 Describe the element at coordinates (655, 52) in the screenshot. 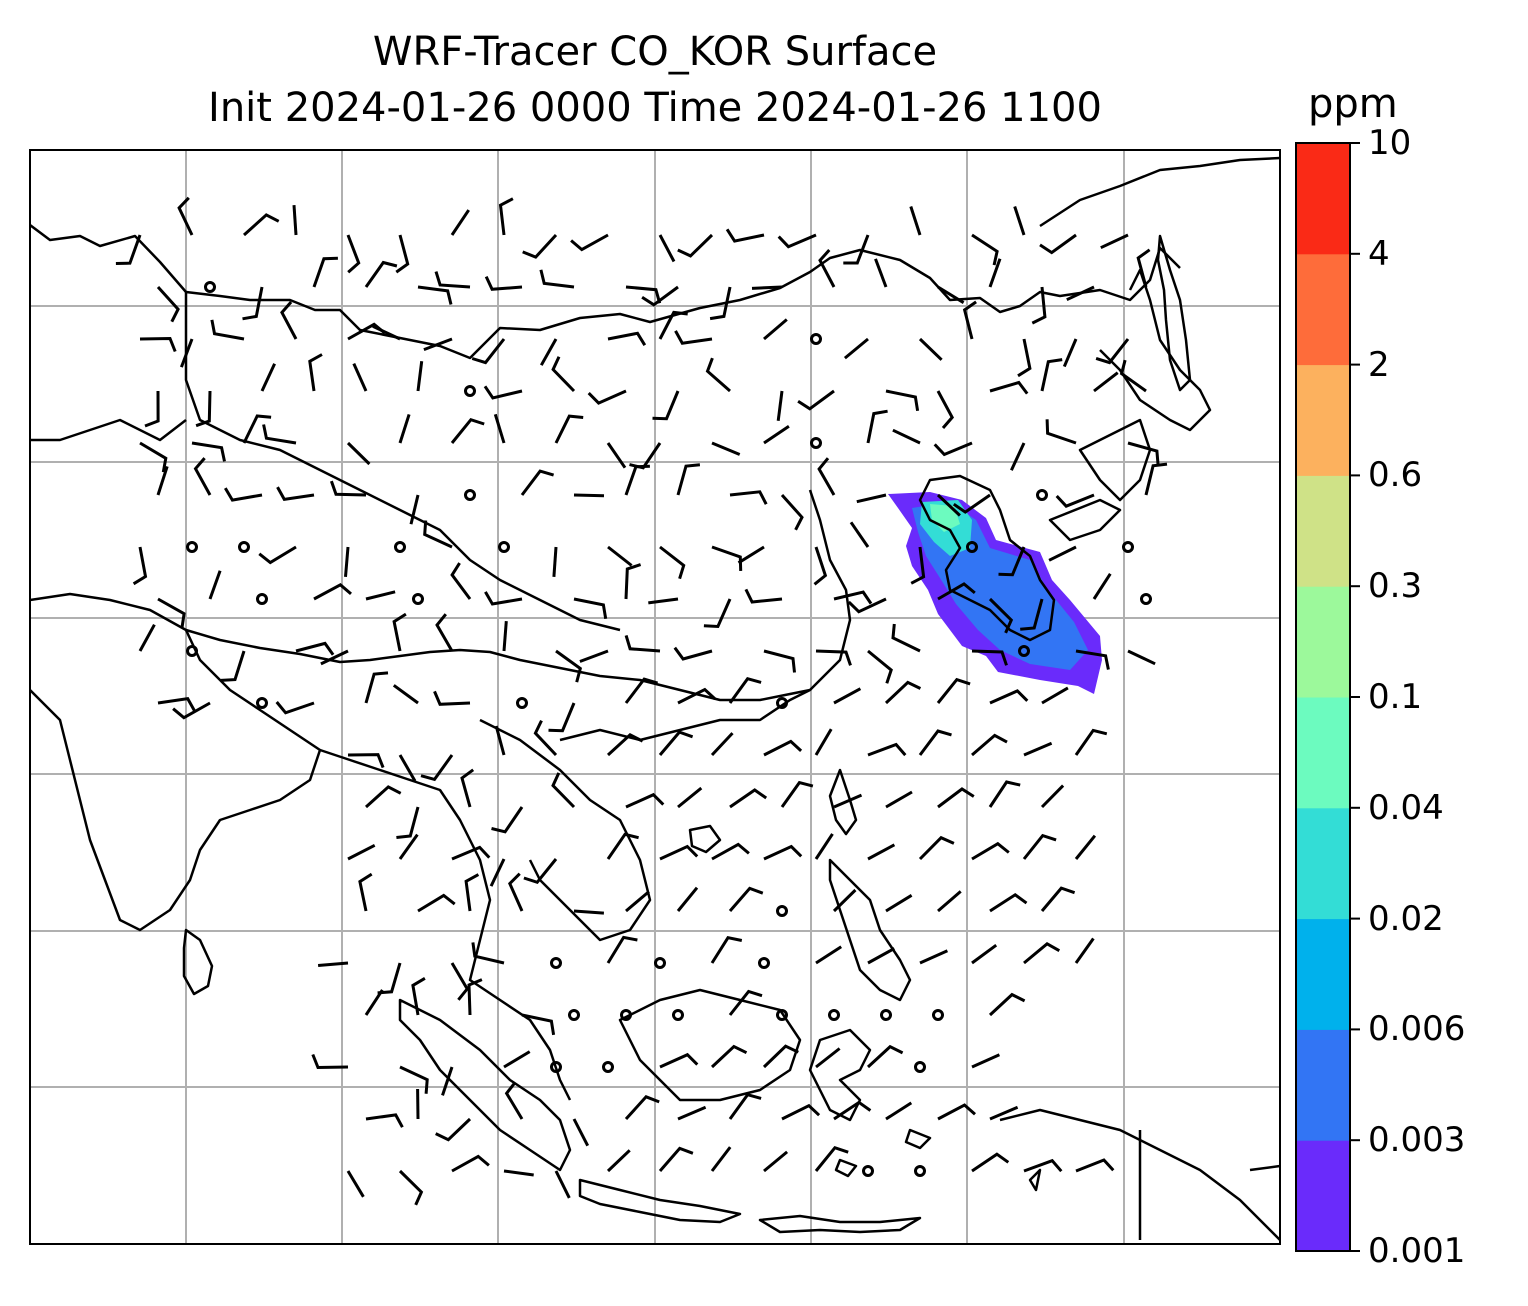

I see `map-title-line1: WRF-Tracer CO_KOR Surface` at that location.